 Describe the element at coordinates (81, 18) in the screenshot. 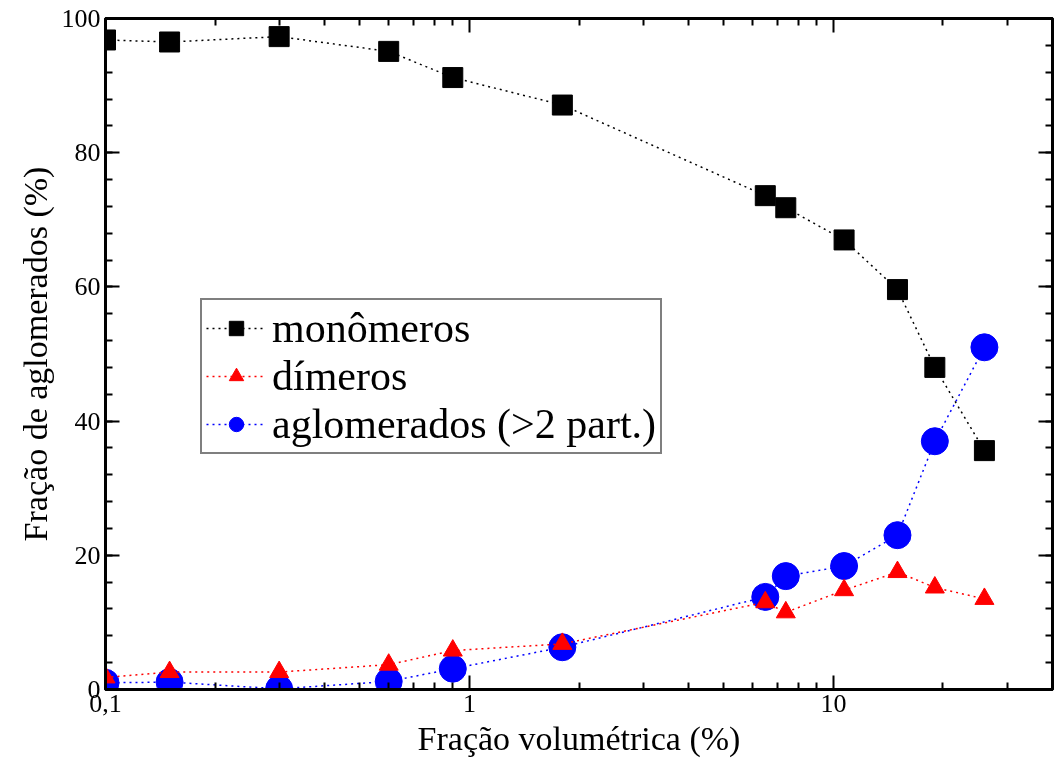

I see `y-tick-label: 100` at that location.